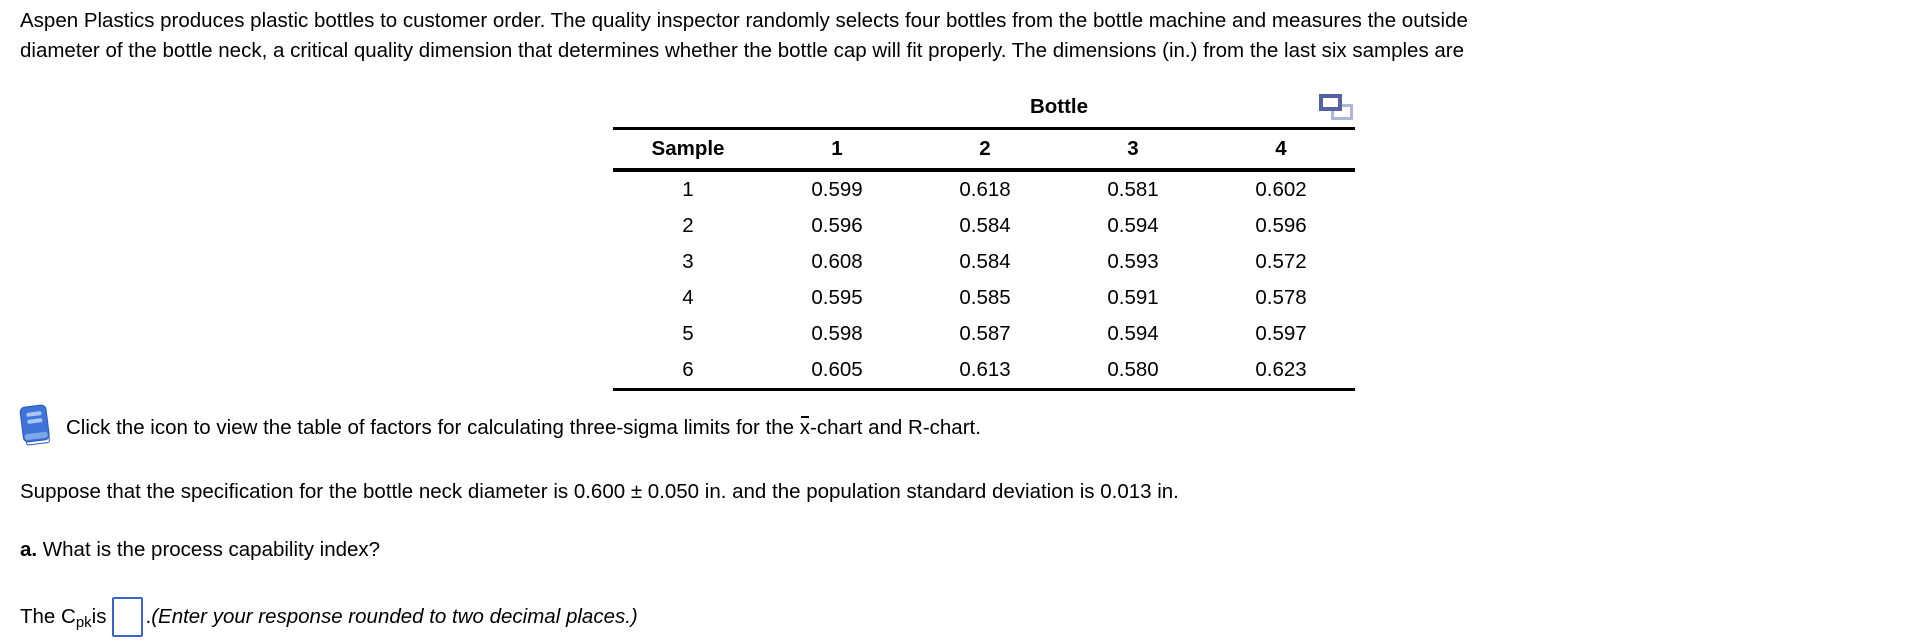  What do you see at coordinates (1281, 297) in the screenshot?
I see `cell-value: 0.578` at bounding box center [1281, 297].